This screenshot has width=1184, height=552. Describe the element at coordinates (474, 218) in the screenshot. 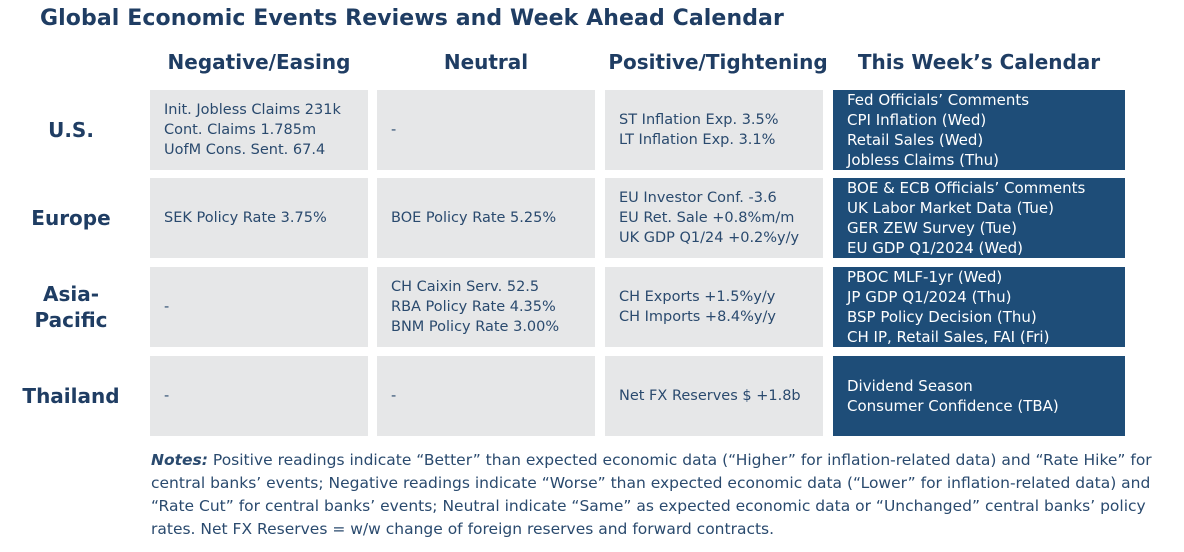

I see `cell-line: BOE Policy Rate 5.25%` at that location.